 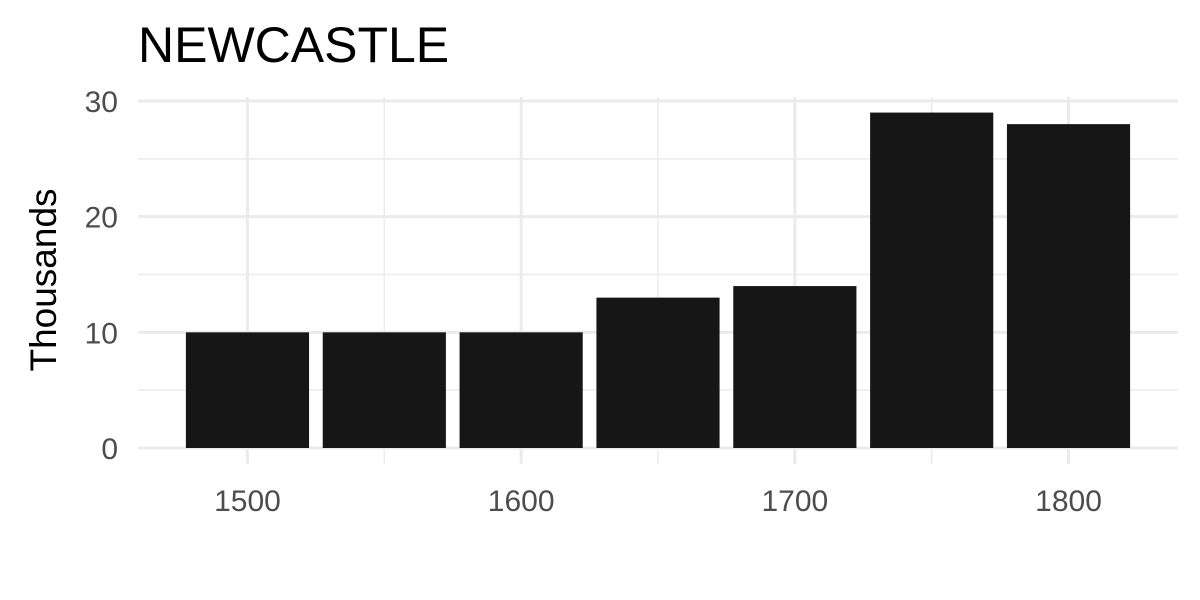 I want to click on y-tick-label: 30, so click(x=101, y=102).